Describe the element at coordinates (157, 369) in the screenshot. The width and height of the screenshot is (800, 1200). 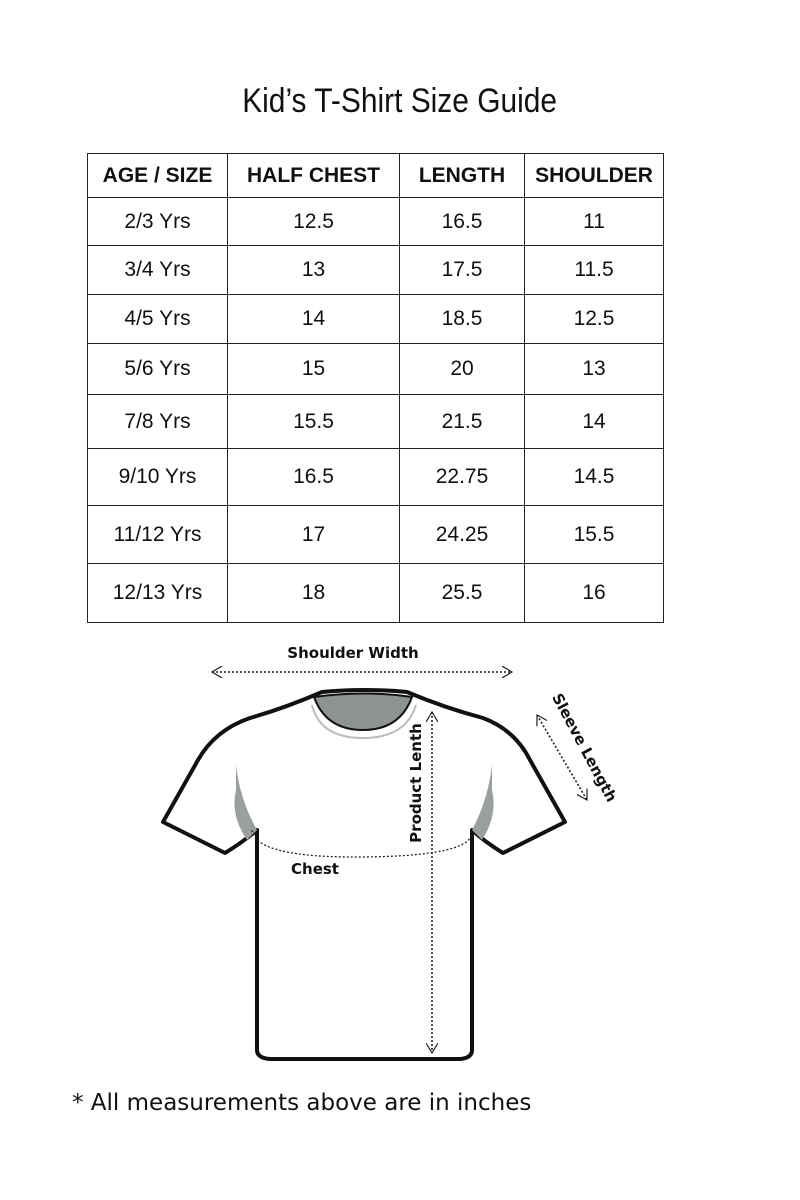
I see `cell-age-size: 5/6 Yrs` at that location.